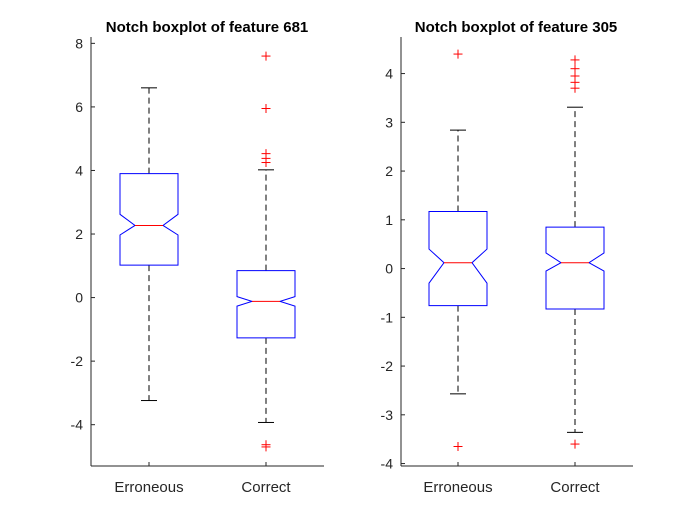 This screenshot has width=700, height=525. I want to click on y-tick-label: 3, so click(389, 122).